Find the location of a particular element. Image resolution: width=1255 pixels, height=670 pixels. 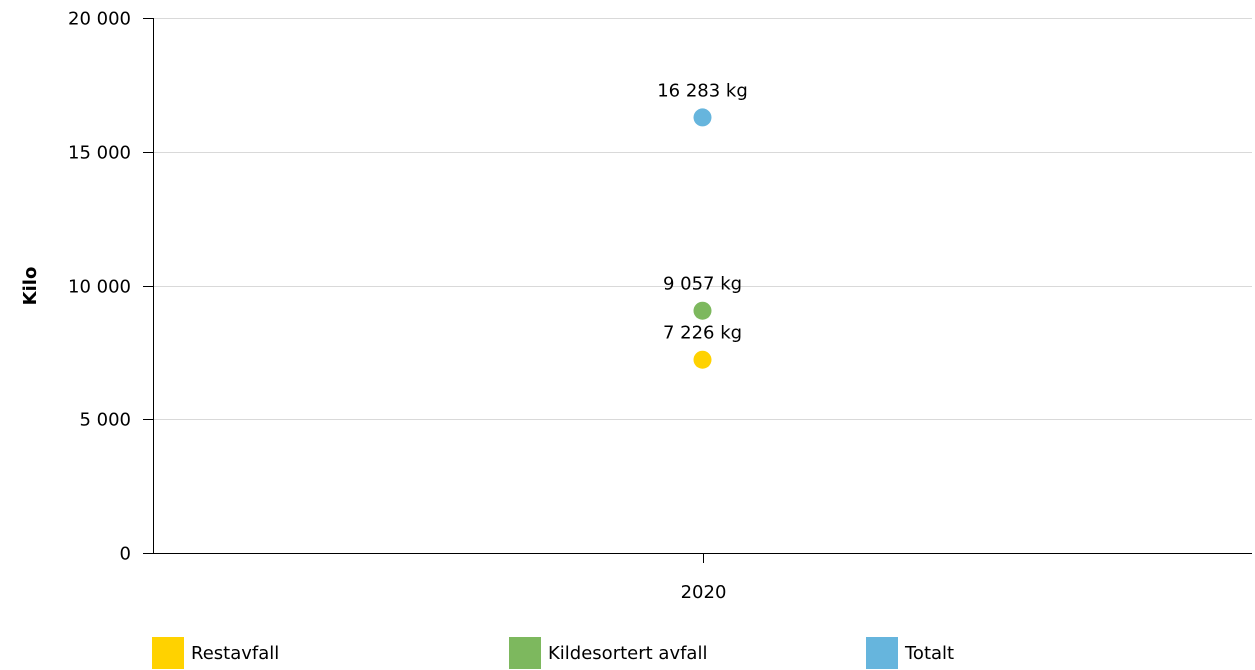

legend-item-totalt: Totalt is located at coordinates (910, 653).